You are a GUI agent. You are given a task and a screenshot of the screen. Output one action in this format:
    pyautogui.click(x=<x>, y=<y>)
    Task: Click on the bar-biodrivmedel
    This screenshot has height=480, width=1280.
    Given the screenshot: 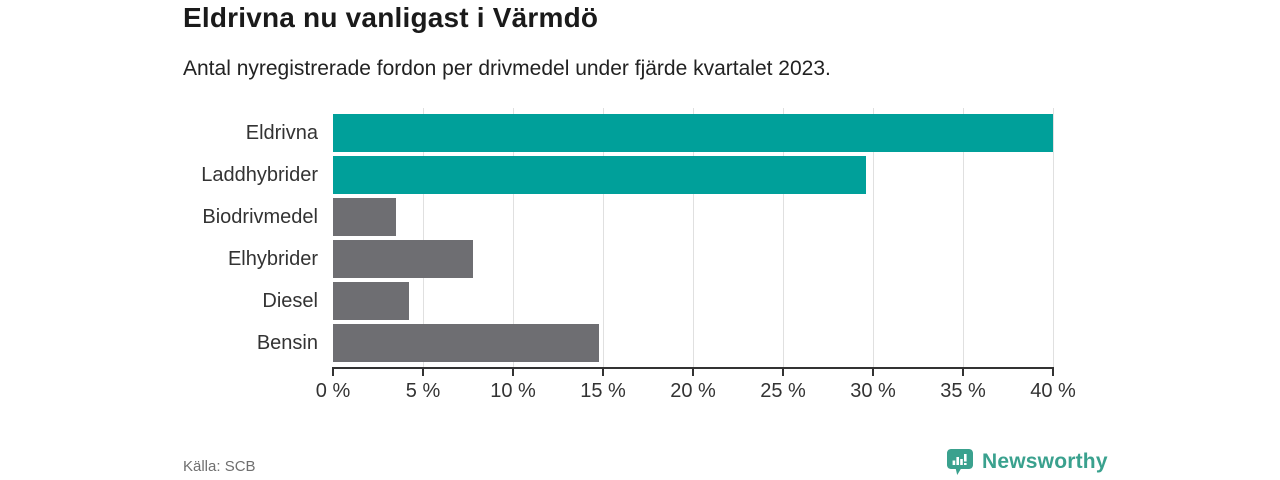 What is the action you would take?
    pyautogui.click(x=364, y=217)
    